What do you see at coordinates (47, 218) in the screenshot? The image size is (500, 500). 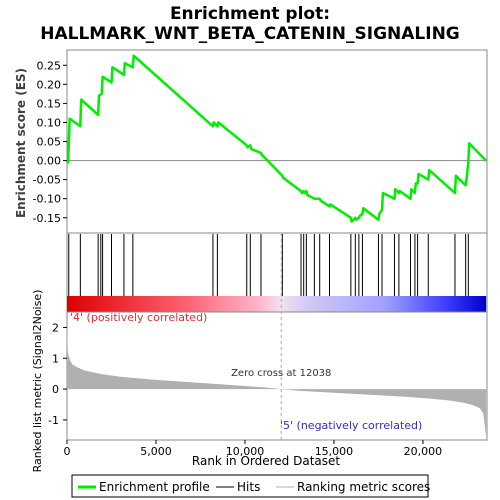 I see `es-tick-label: -0.15` at bounding box center [47, 218].